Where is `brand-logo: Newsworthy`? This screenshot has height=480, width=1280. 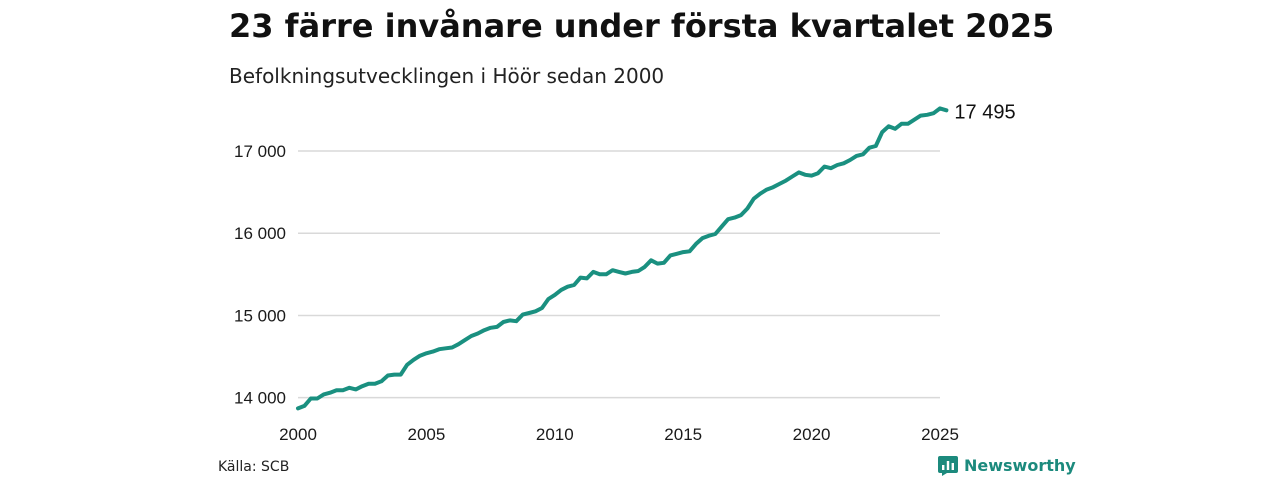 brand-logo: Newsworthy is located at coordinates (1007, 466).